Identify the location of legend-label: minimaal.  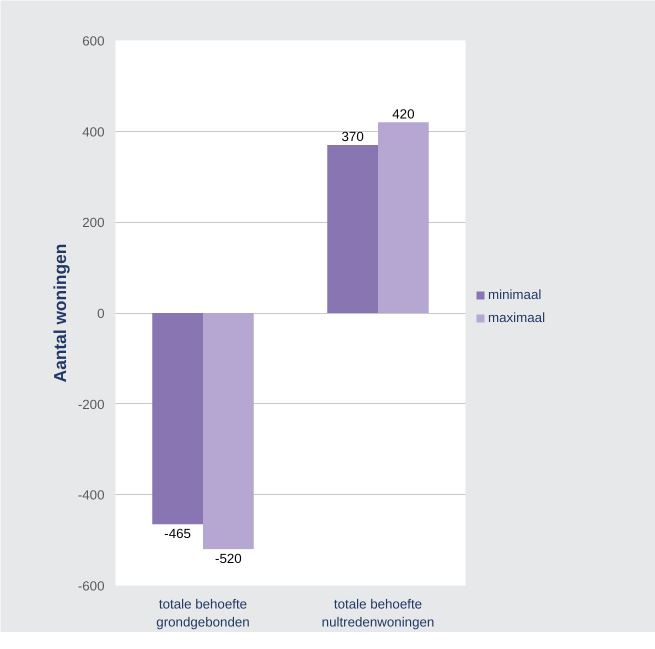
(515, 294).